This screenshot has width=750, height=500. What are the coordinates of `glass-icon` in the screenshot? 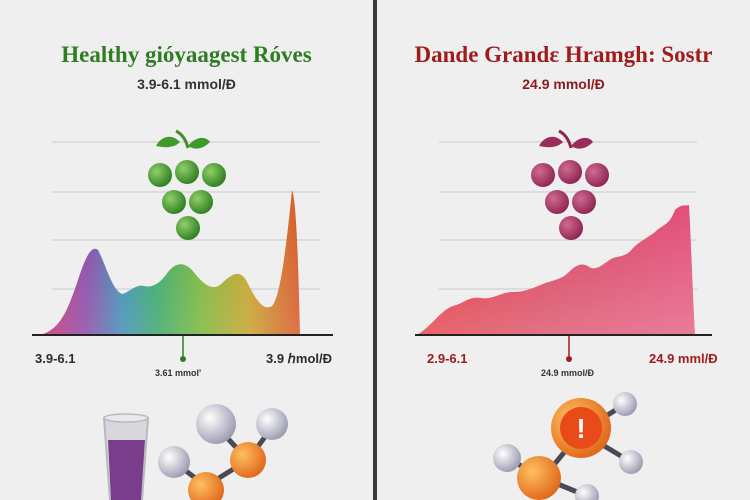 It's located at (126, 456).